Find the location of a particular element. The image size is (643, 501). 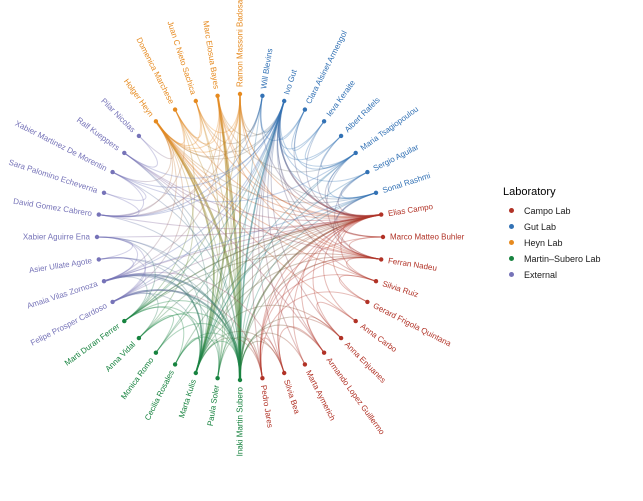

node-label: Will Blevins is located at coordinates (266, 69).